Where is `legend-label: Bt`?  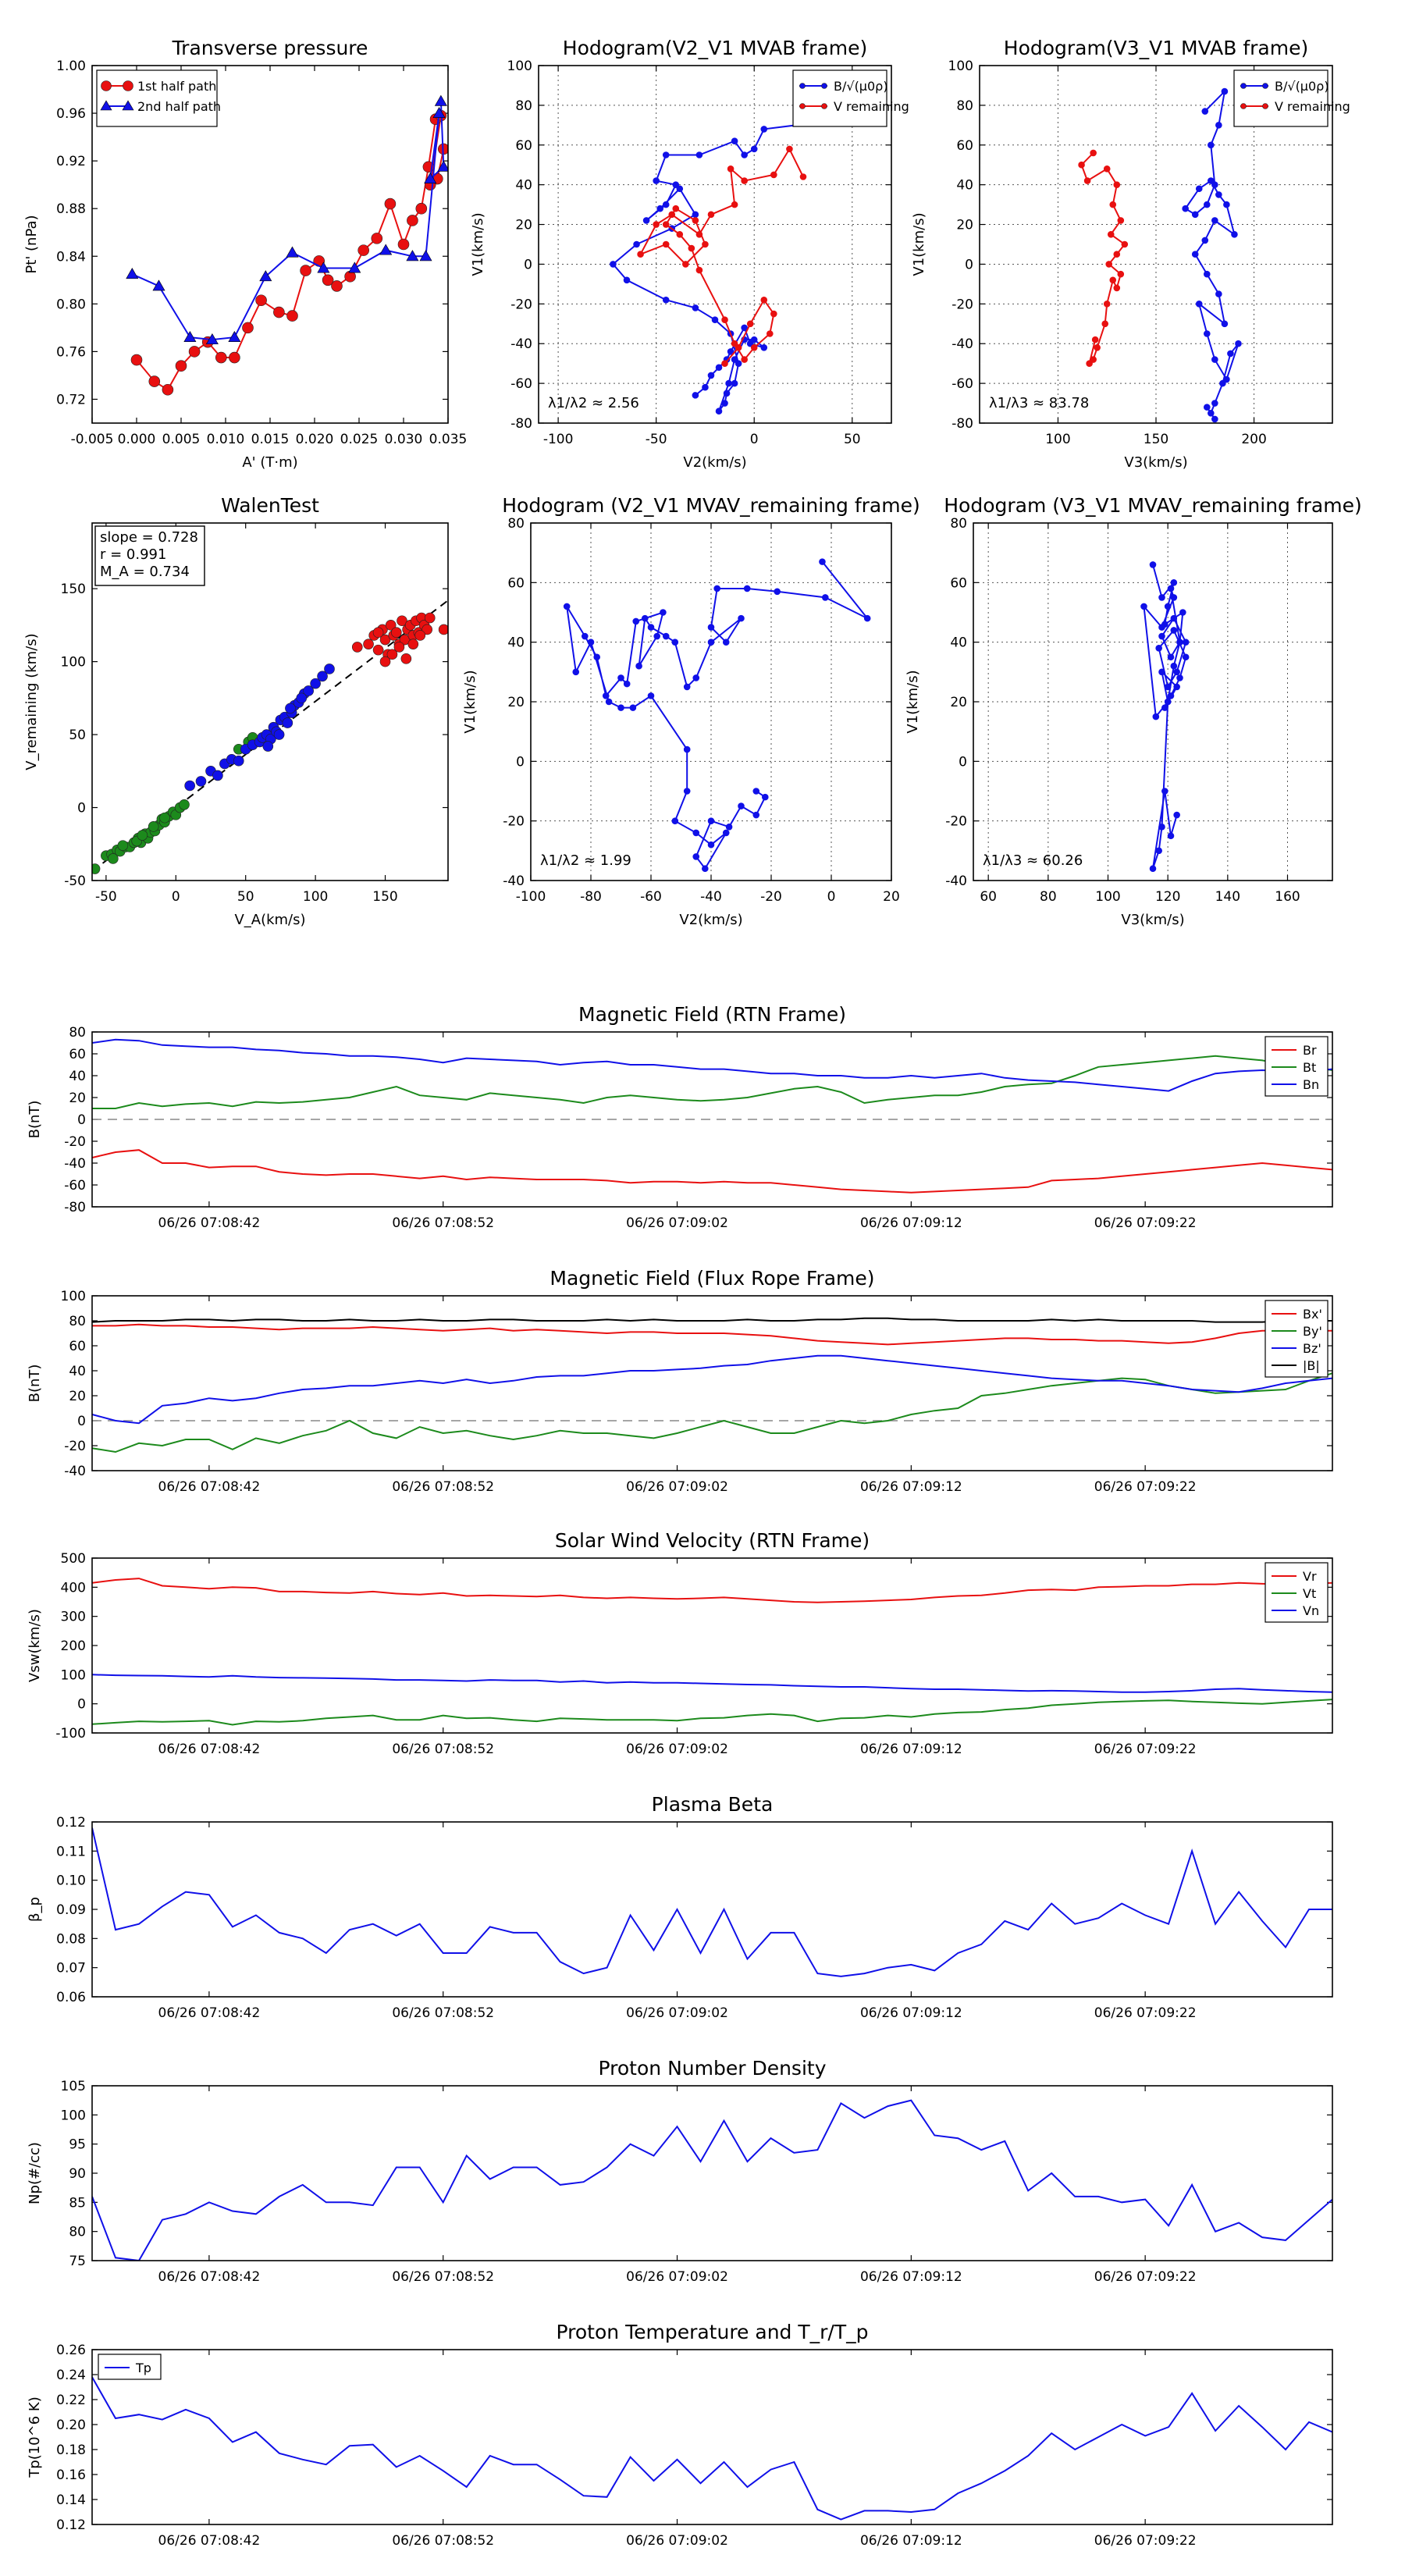
legend-label: Bt is located at coordinates (1309, 1067).